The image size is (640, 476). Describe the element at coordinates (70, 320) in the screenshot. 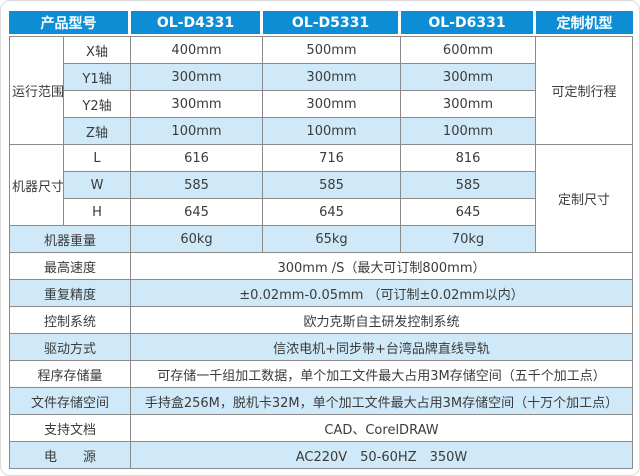

I see `spec-label: 控制系统` at that location.